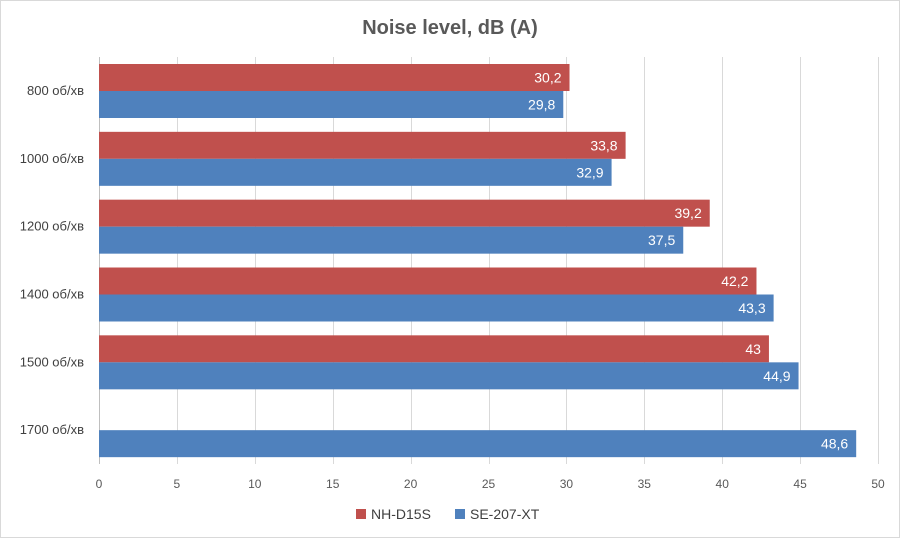 This screenshot has height=539, width=900. What do you see at coordinates (52, 361) in the screenshot?
I see `category-label: 1500 об/хв` at bounding box center [52, 361].